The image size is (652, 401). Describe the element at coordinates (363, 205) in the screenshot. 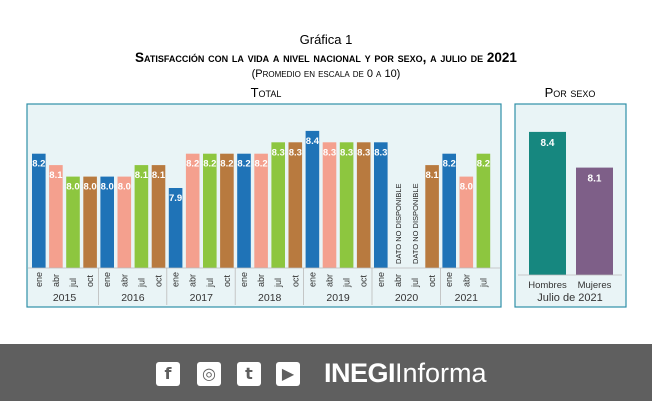

I see `bar-2019-oct` at that location.